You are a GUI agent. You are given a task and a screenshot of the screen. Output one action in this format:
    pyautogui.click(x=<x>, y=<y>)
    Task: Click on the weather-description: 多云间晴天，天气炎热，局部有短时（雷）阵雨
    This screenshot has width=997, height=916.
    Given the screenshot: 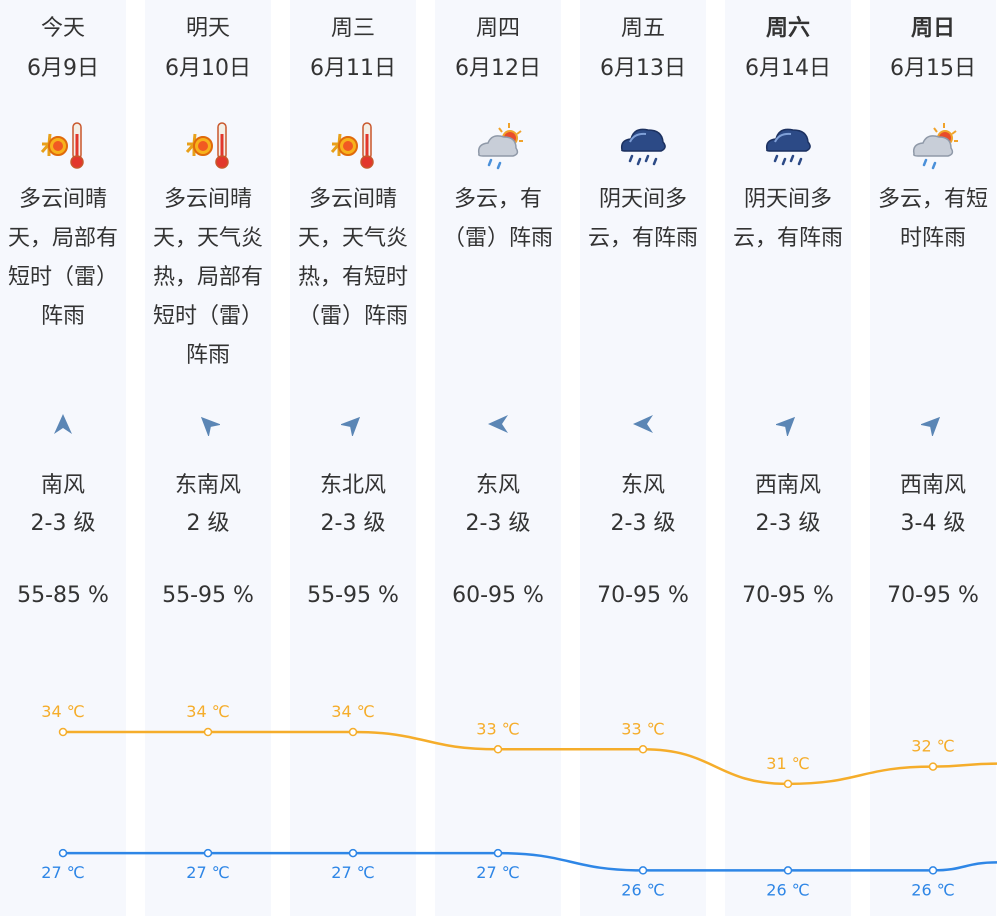 What is the action you would take?
    pyautogui.click(x=207, y=277)
    